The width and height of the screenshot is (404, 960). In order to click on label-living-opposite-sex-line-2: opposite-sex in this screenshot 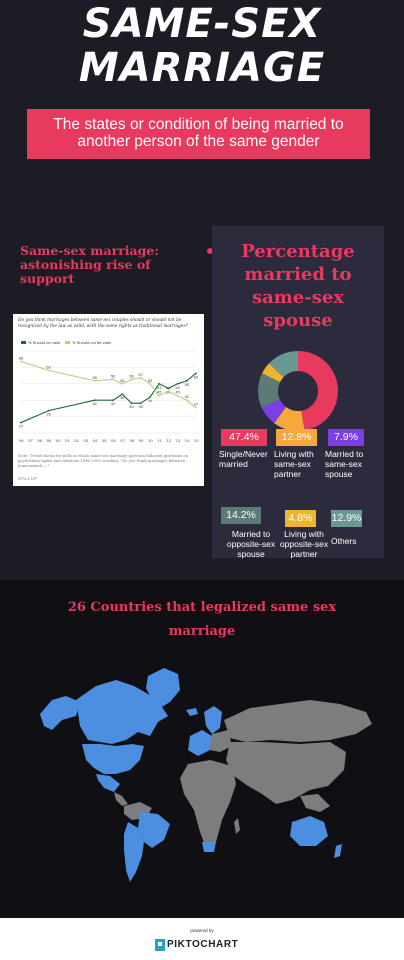, I will do `click(304, 544)`.